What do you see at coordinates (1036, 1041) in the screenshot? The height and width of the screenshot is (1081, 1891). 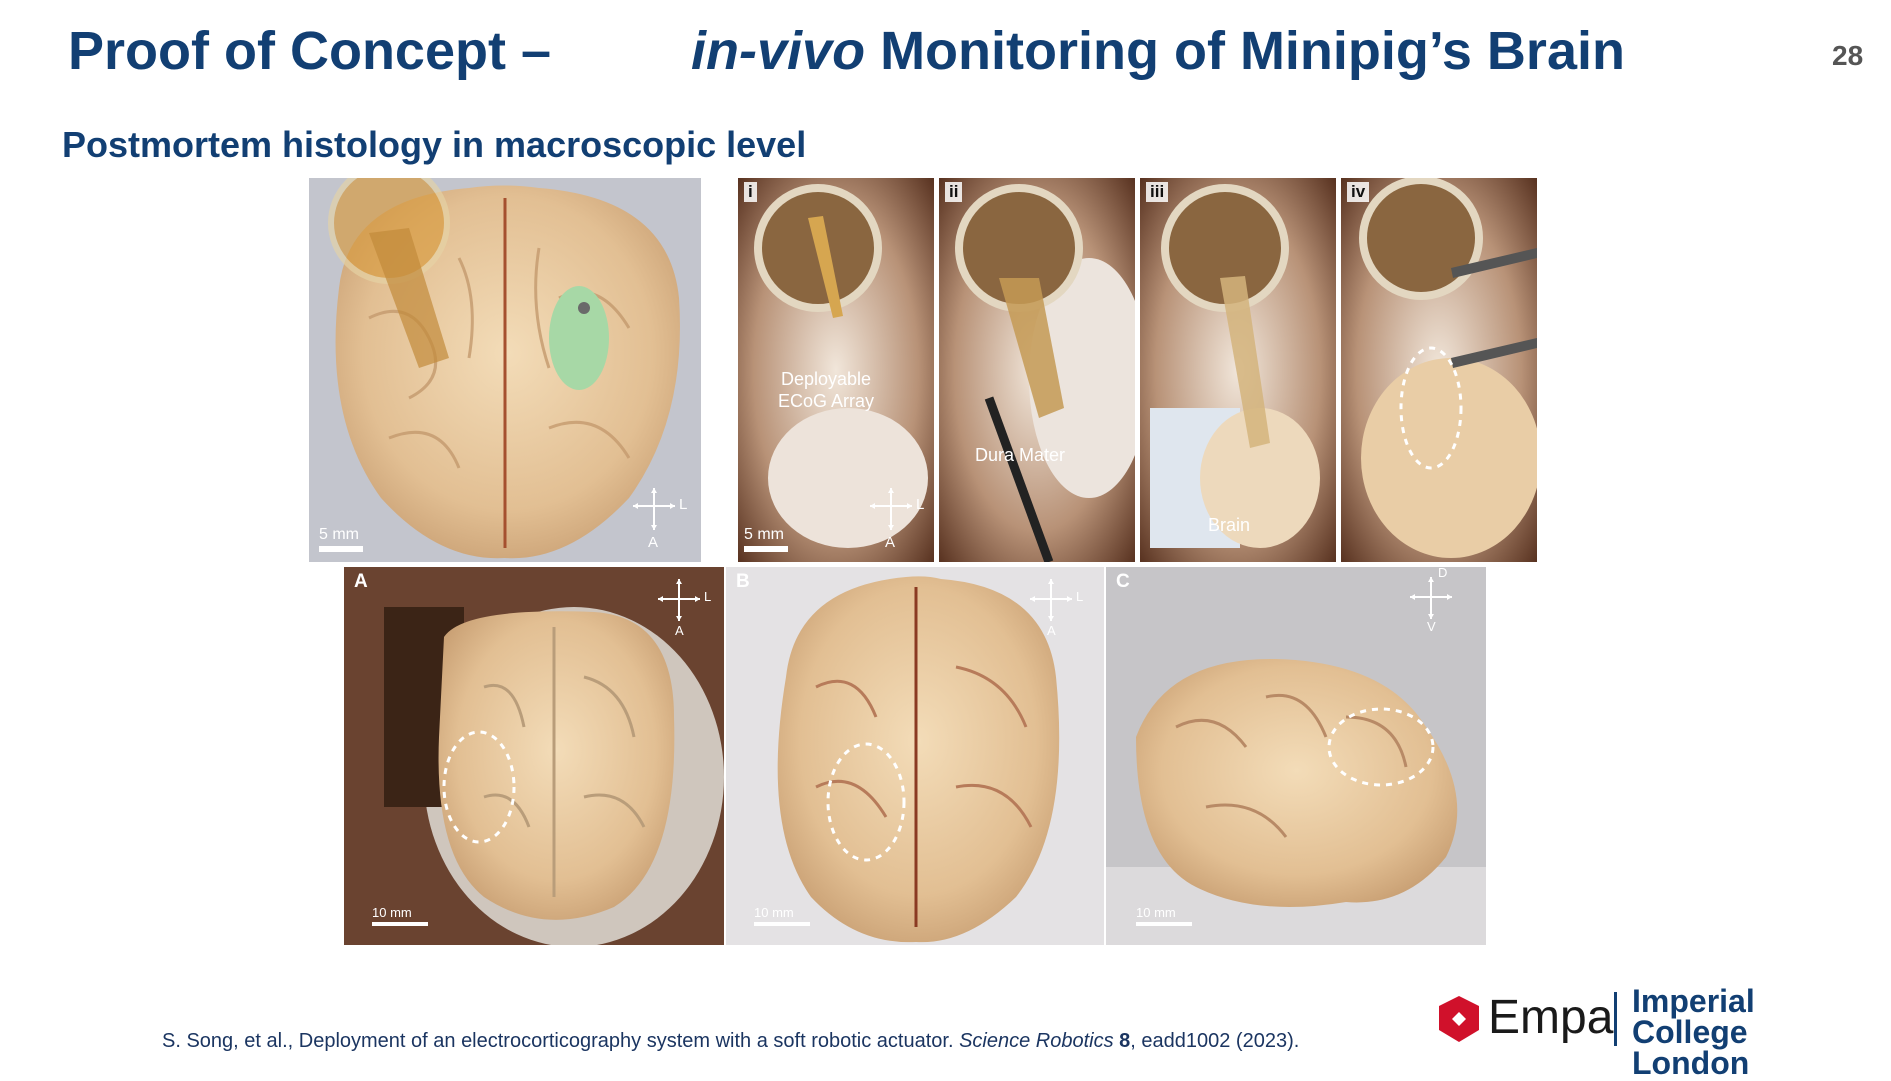 I see `citation-journal: Science Robotics` at bounding box center [1036, 1041].